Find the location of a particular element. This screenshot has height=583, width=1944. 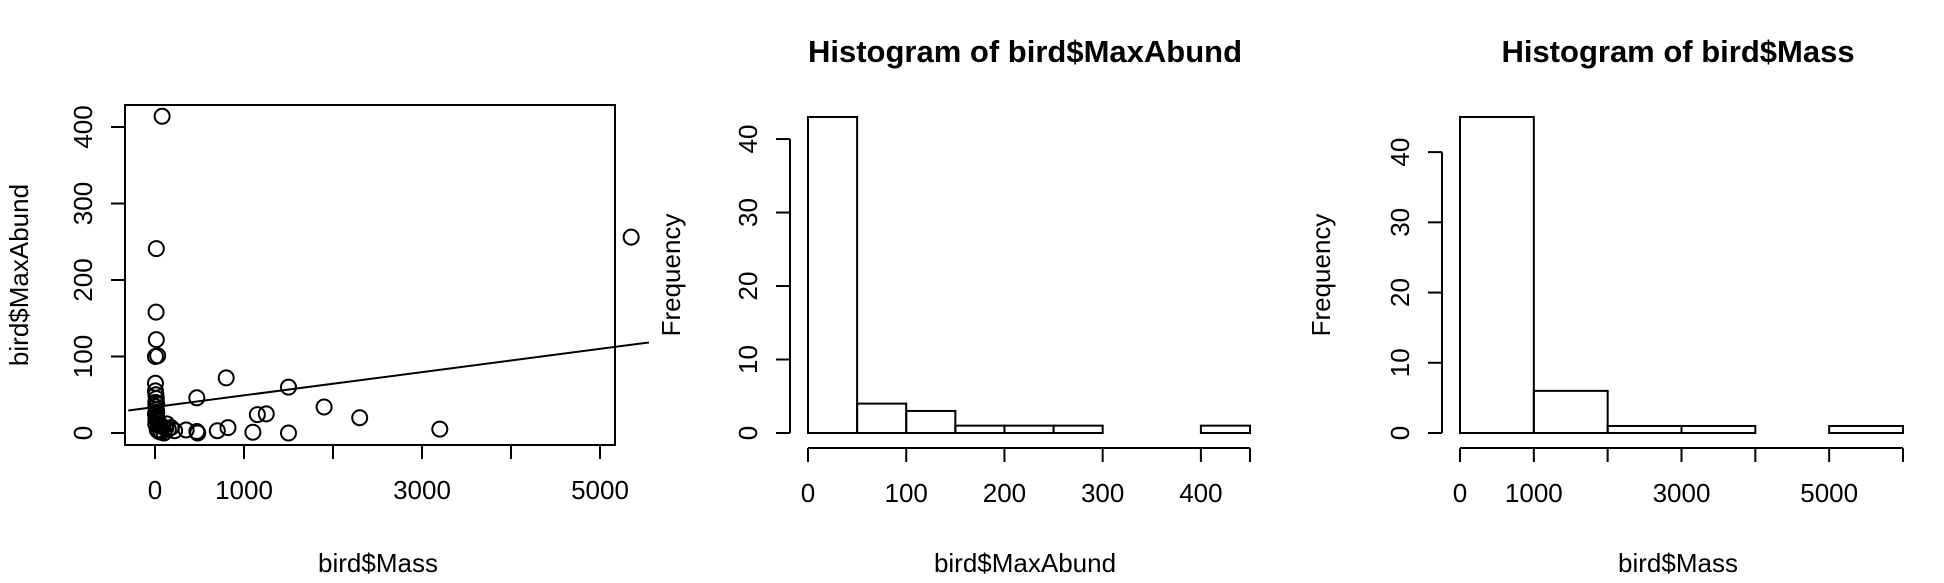

histogram-maxabund-x-tick-label: 200 is located at coordinates (1004, 493).